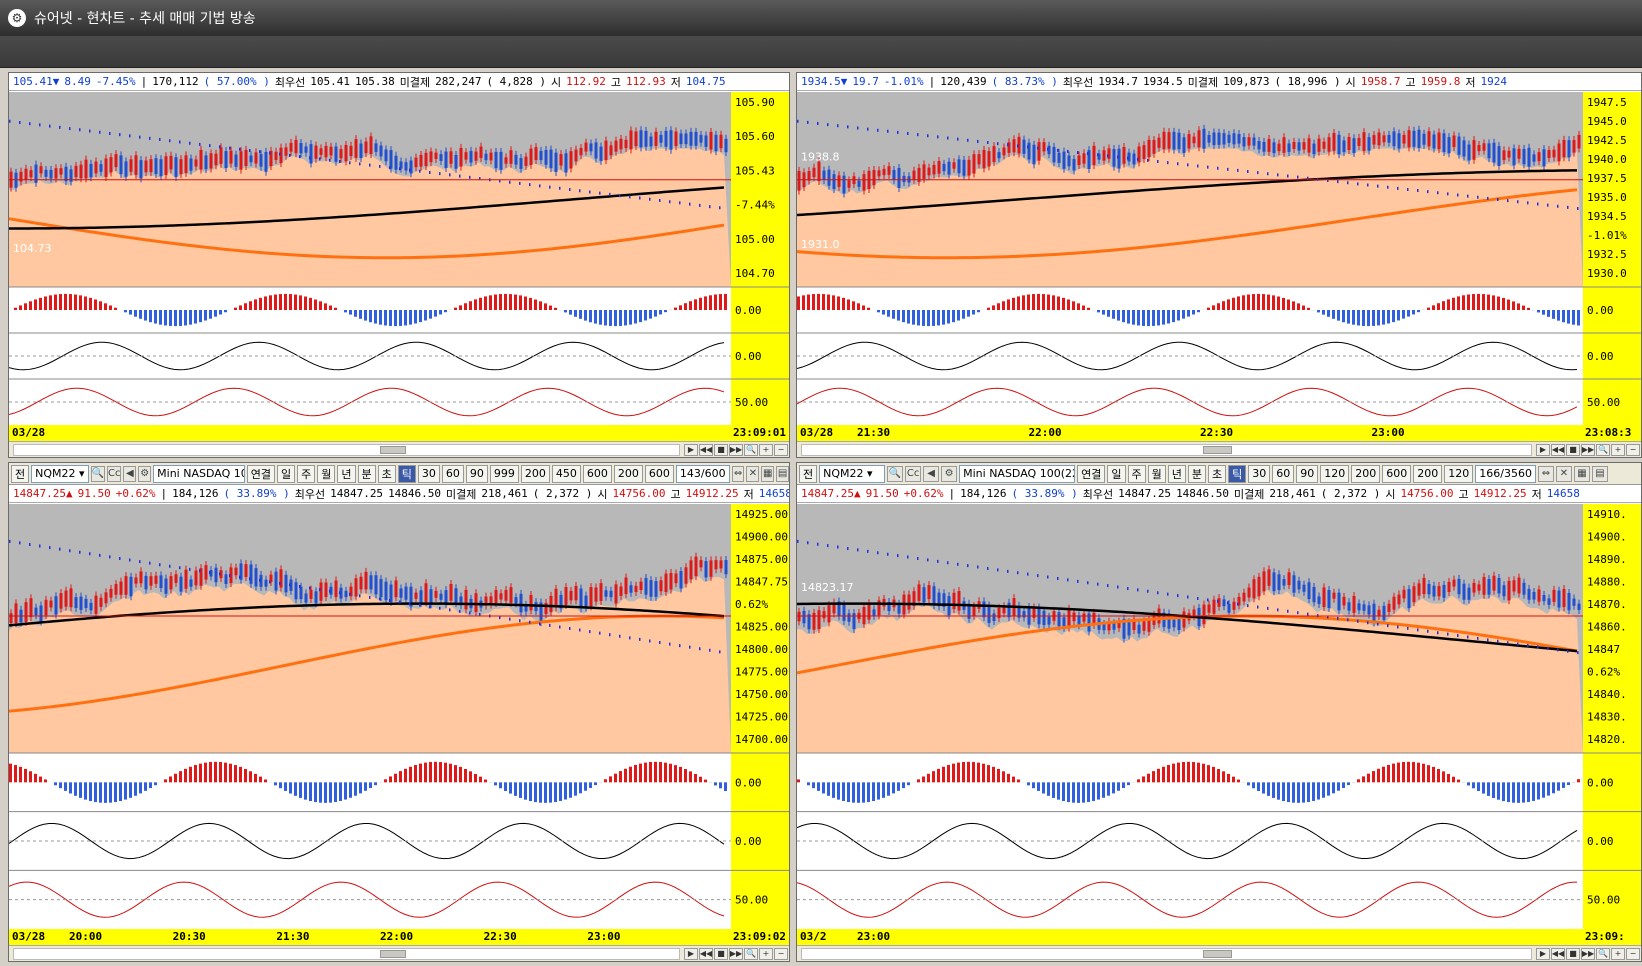 The image size is (1642, 966). I want to click on period-button-13: 600, so click(1397, 473).